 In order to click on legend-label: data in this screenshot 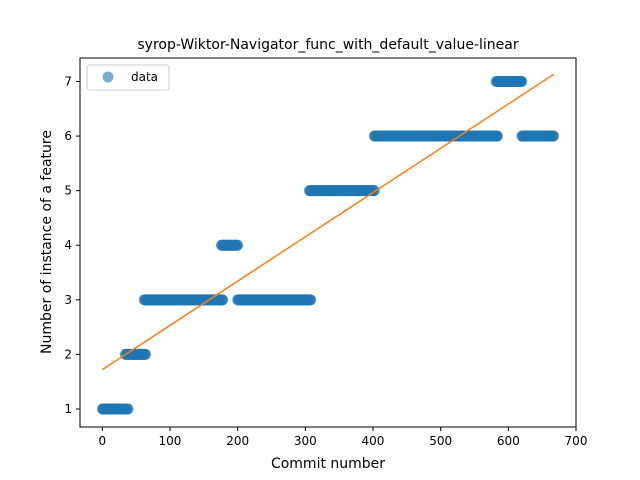, I will do `click(144, 77)`.